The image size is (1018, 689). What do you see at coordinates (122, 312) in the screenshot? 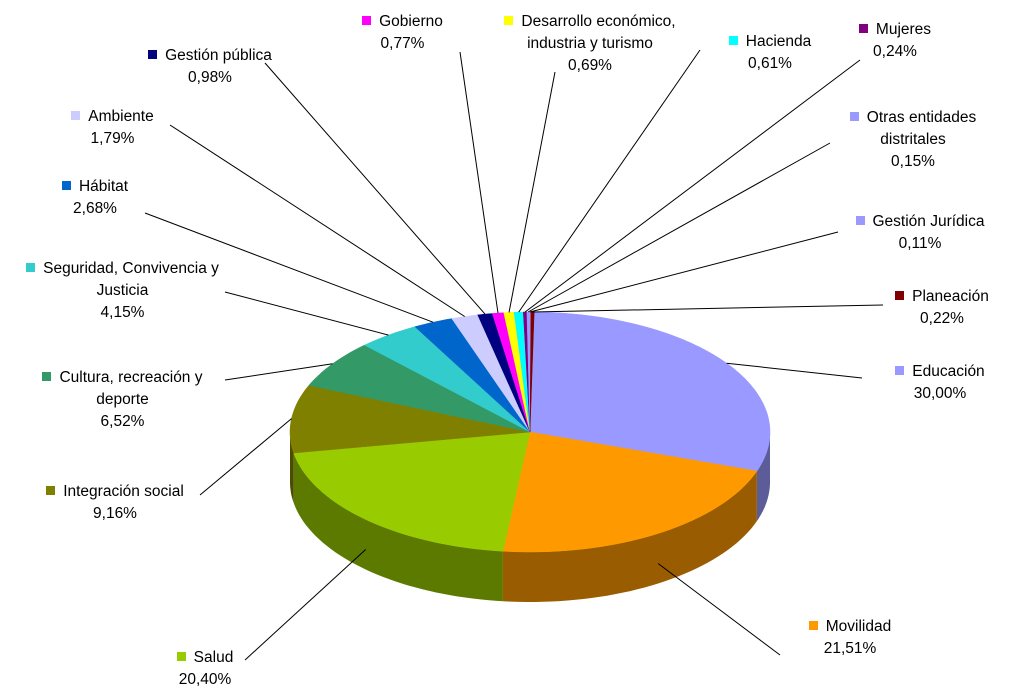
I see `value-label: 4,15%` at bounding box center [122, 312].